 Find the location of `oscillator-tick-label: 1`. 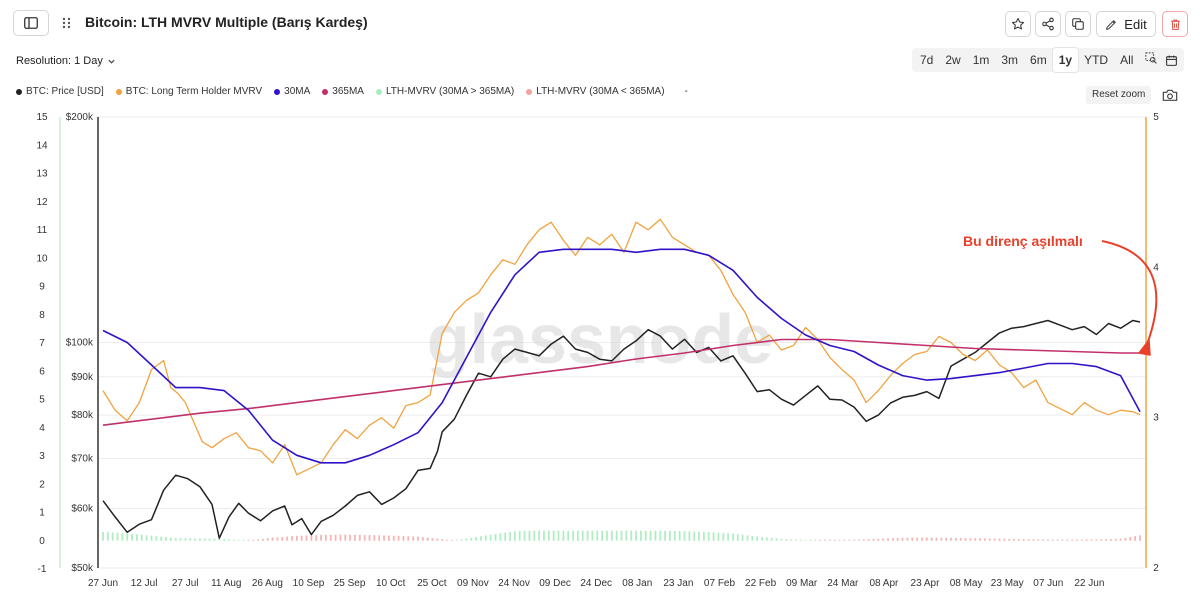

oscillator-tick-label: 1 is located at coordinates (42, 513).